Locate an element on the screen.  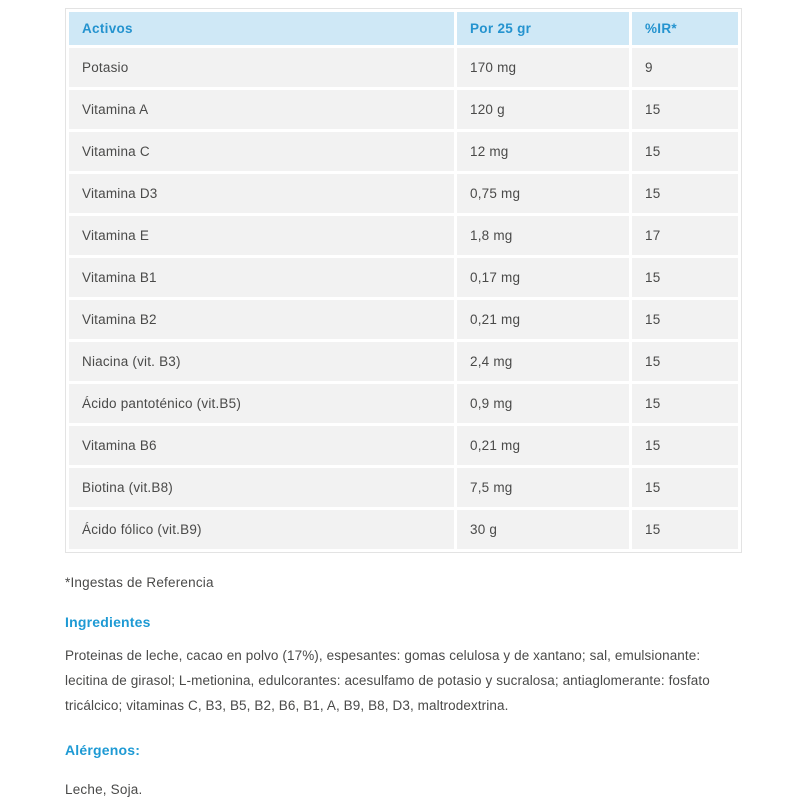
header-por-25gr: Por 25 gr is located at coordinates (543, 28).